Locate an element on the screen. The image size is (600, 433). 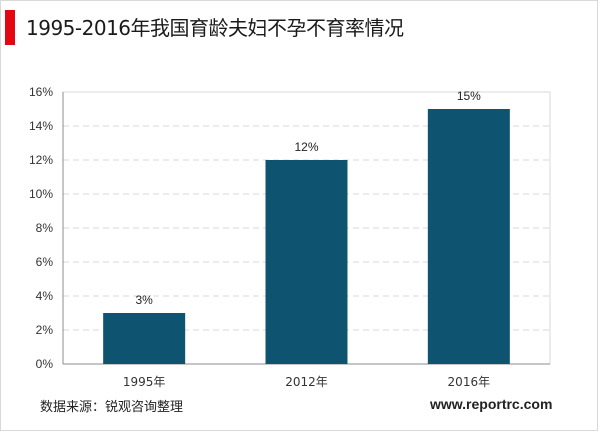
website-url: www.reportrc.com is located at coordinates (491, 404).